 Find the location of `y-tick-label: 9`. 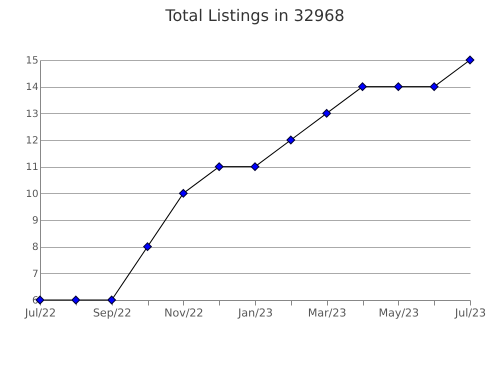

y-tick-label: 9 is located at coordinates (35, 221).